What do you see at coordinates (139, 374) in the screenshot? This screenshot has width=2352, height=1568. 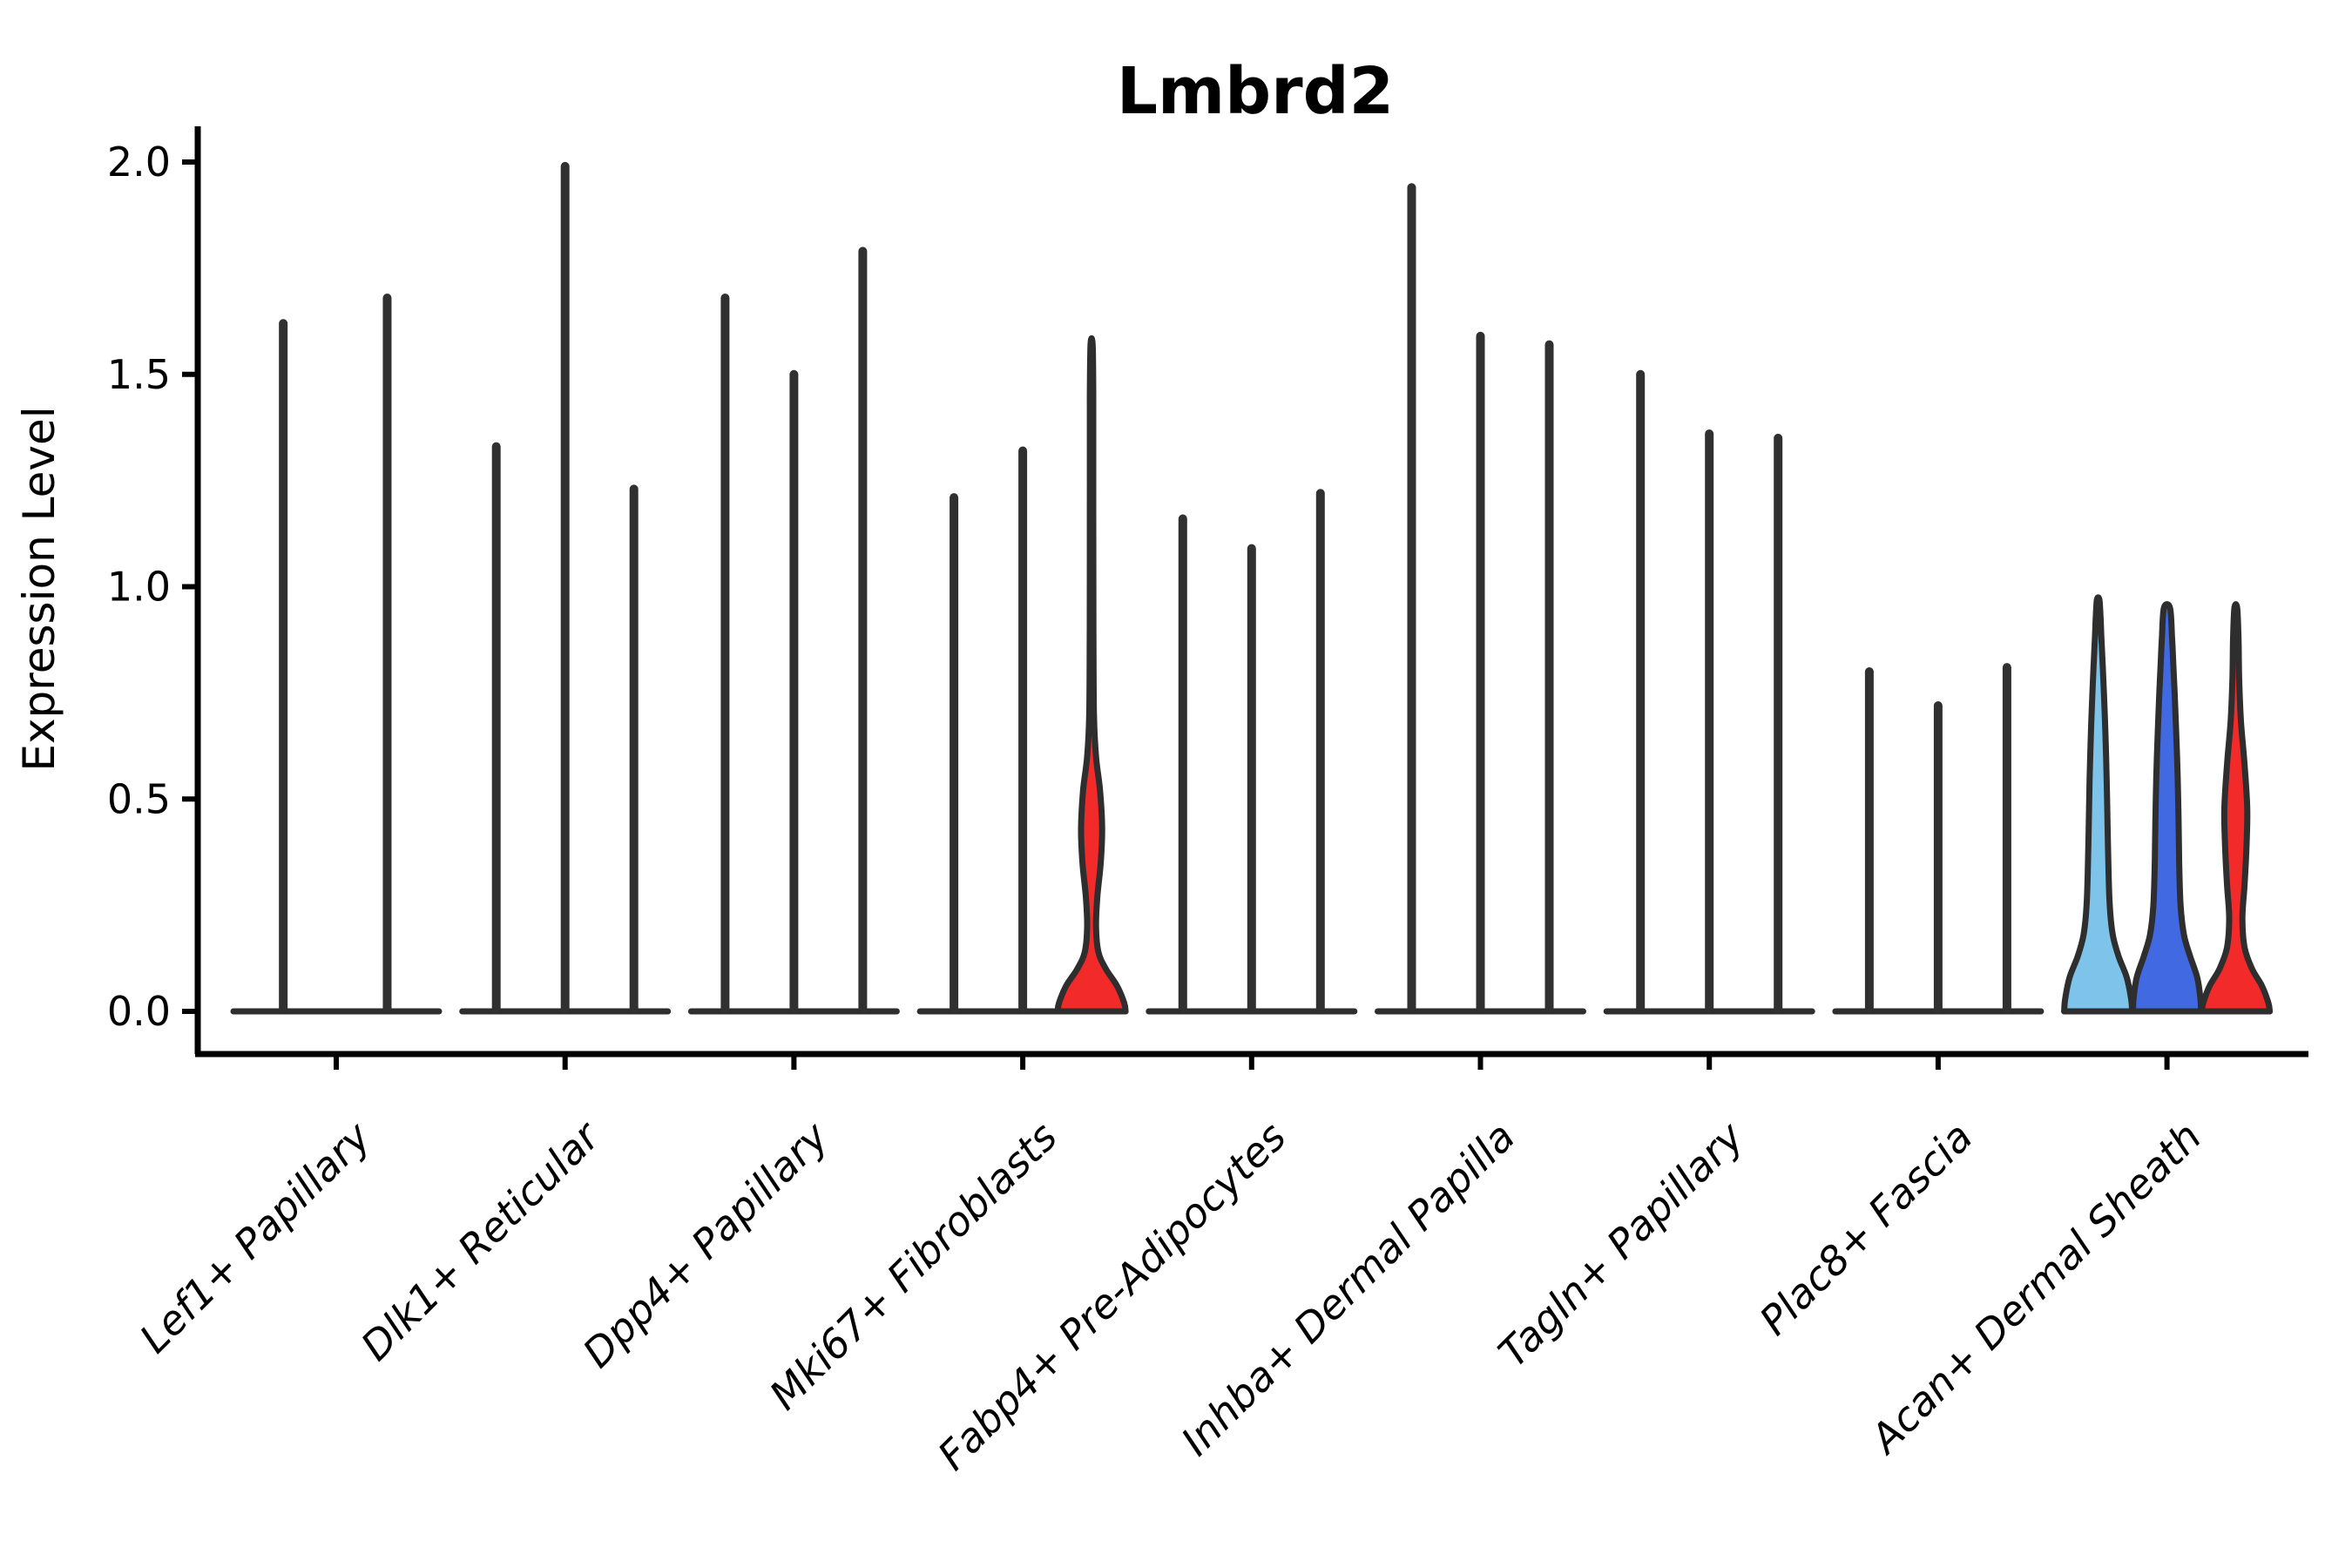 I see `y-tick-label: 1.5` at bounding box center [139, 374].